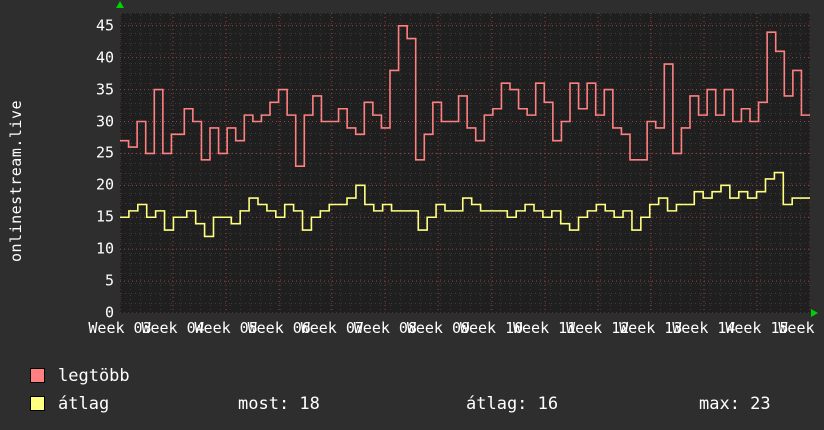 This screenshot has width=824, height=430. I want to click on stat-max: max: 23, so click(735, 404).